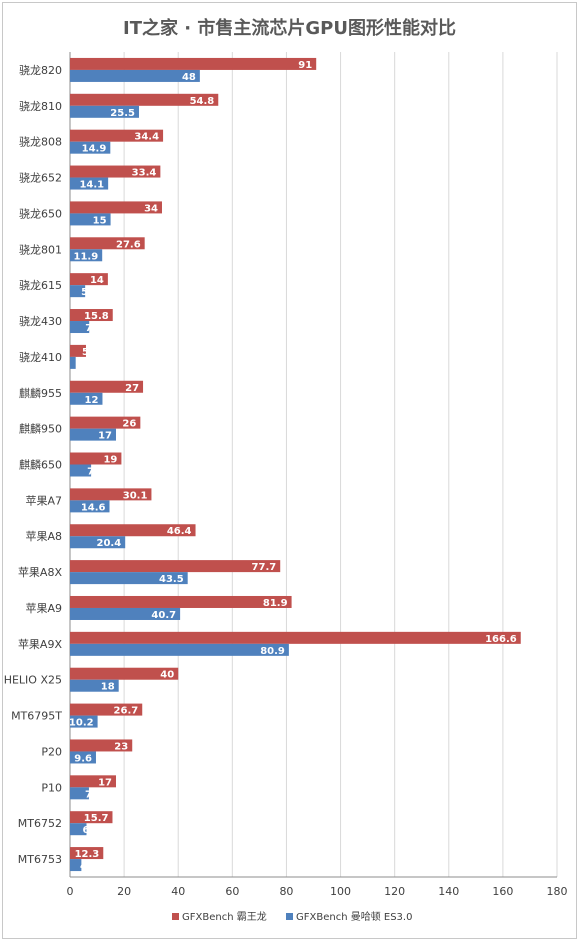  What do you see at coordinates (132, 388) in the screenshot?
I see `data-label: 27` at bounding box center [132, 388].